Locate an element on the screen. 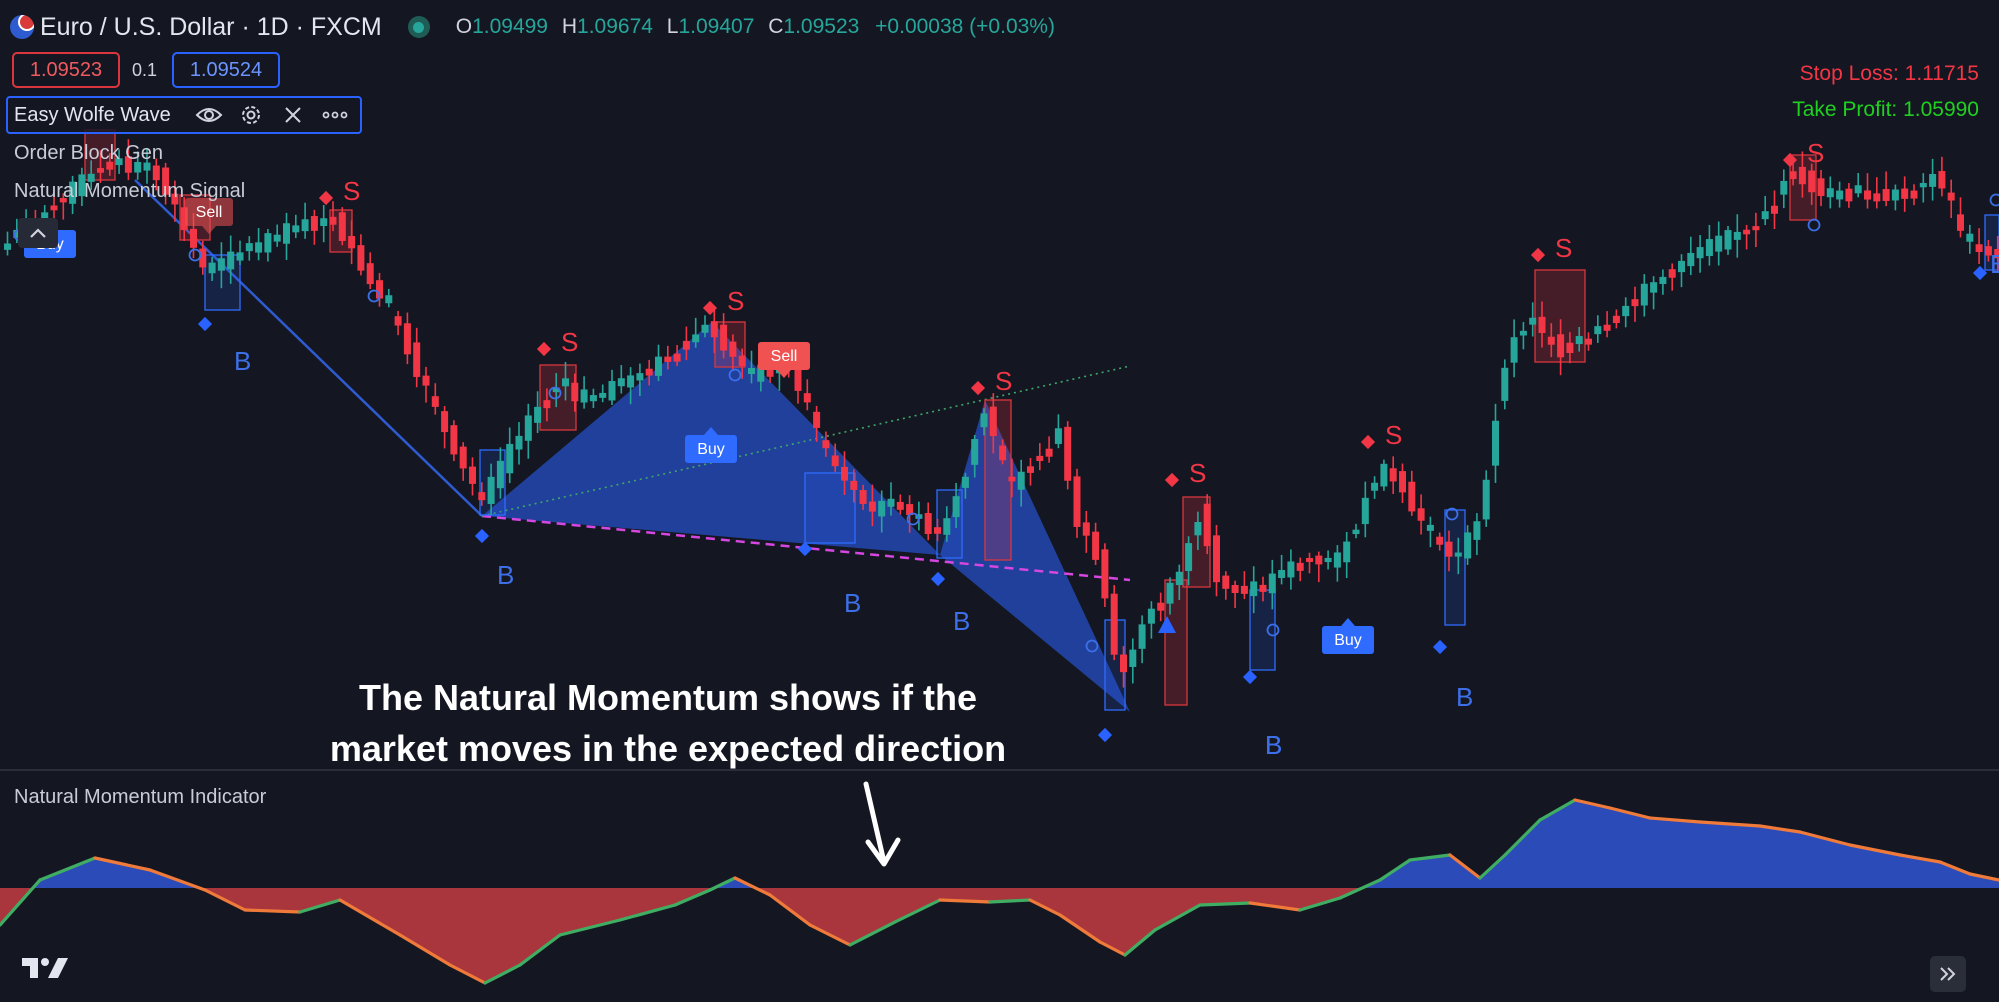  sell-price-button: 1.09523 is located at coordinates (66, 70).